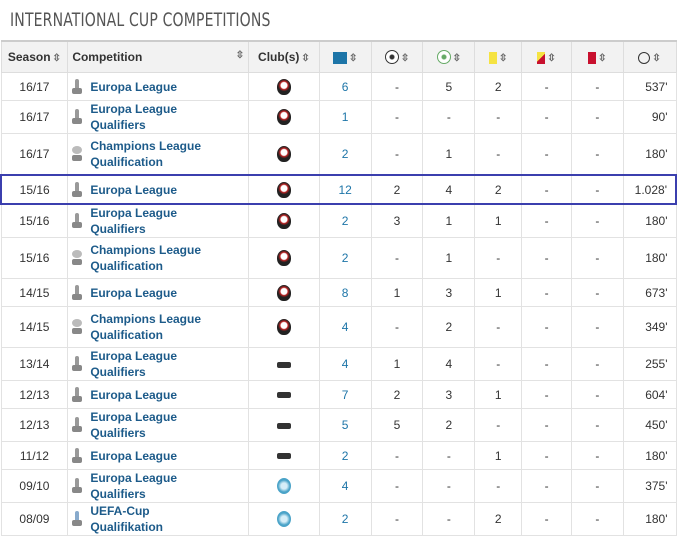 This screenshot has width=677, height=536. I want to click on assists: -, so click(449, 519).